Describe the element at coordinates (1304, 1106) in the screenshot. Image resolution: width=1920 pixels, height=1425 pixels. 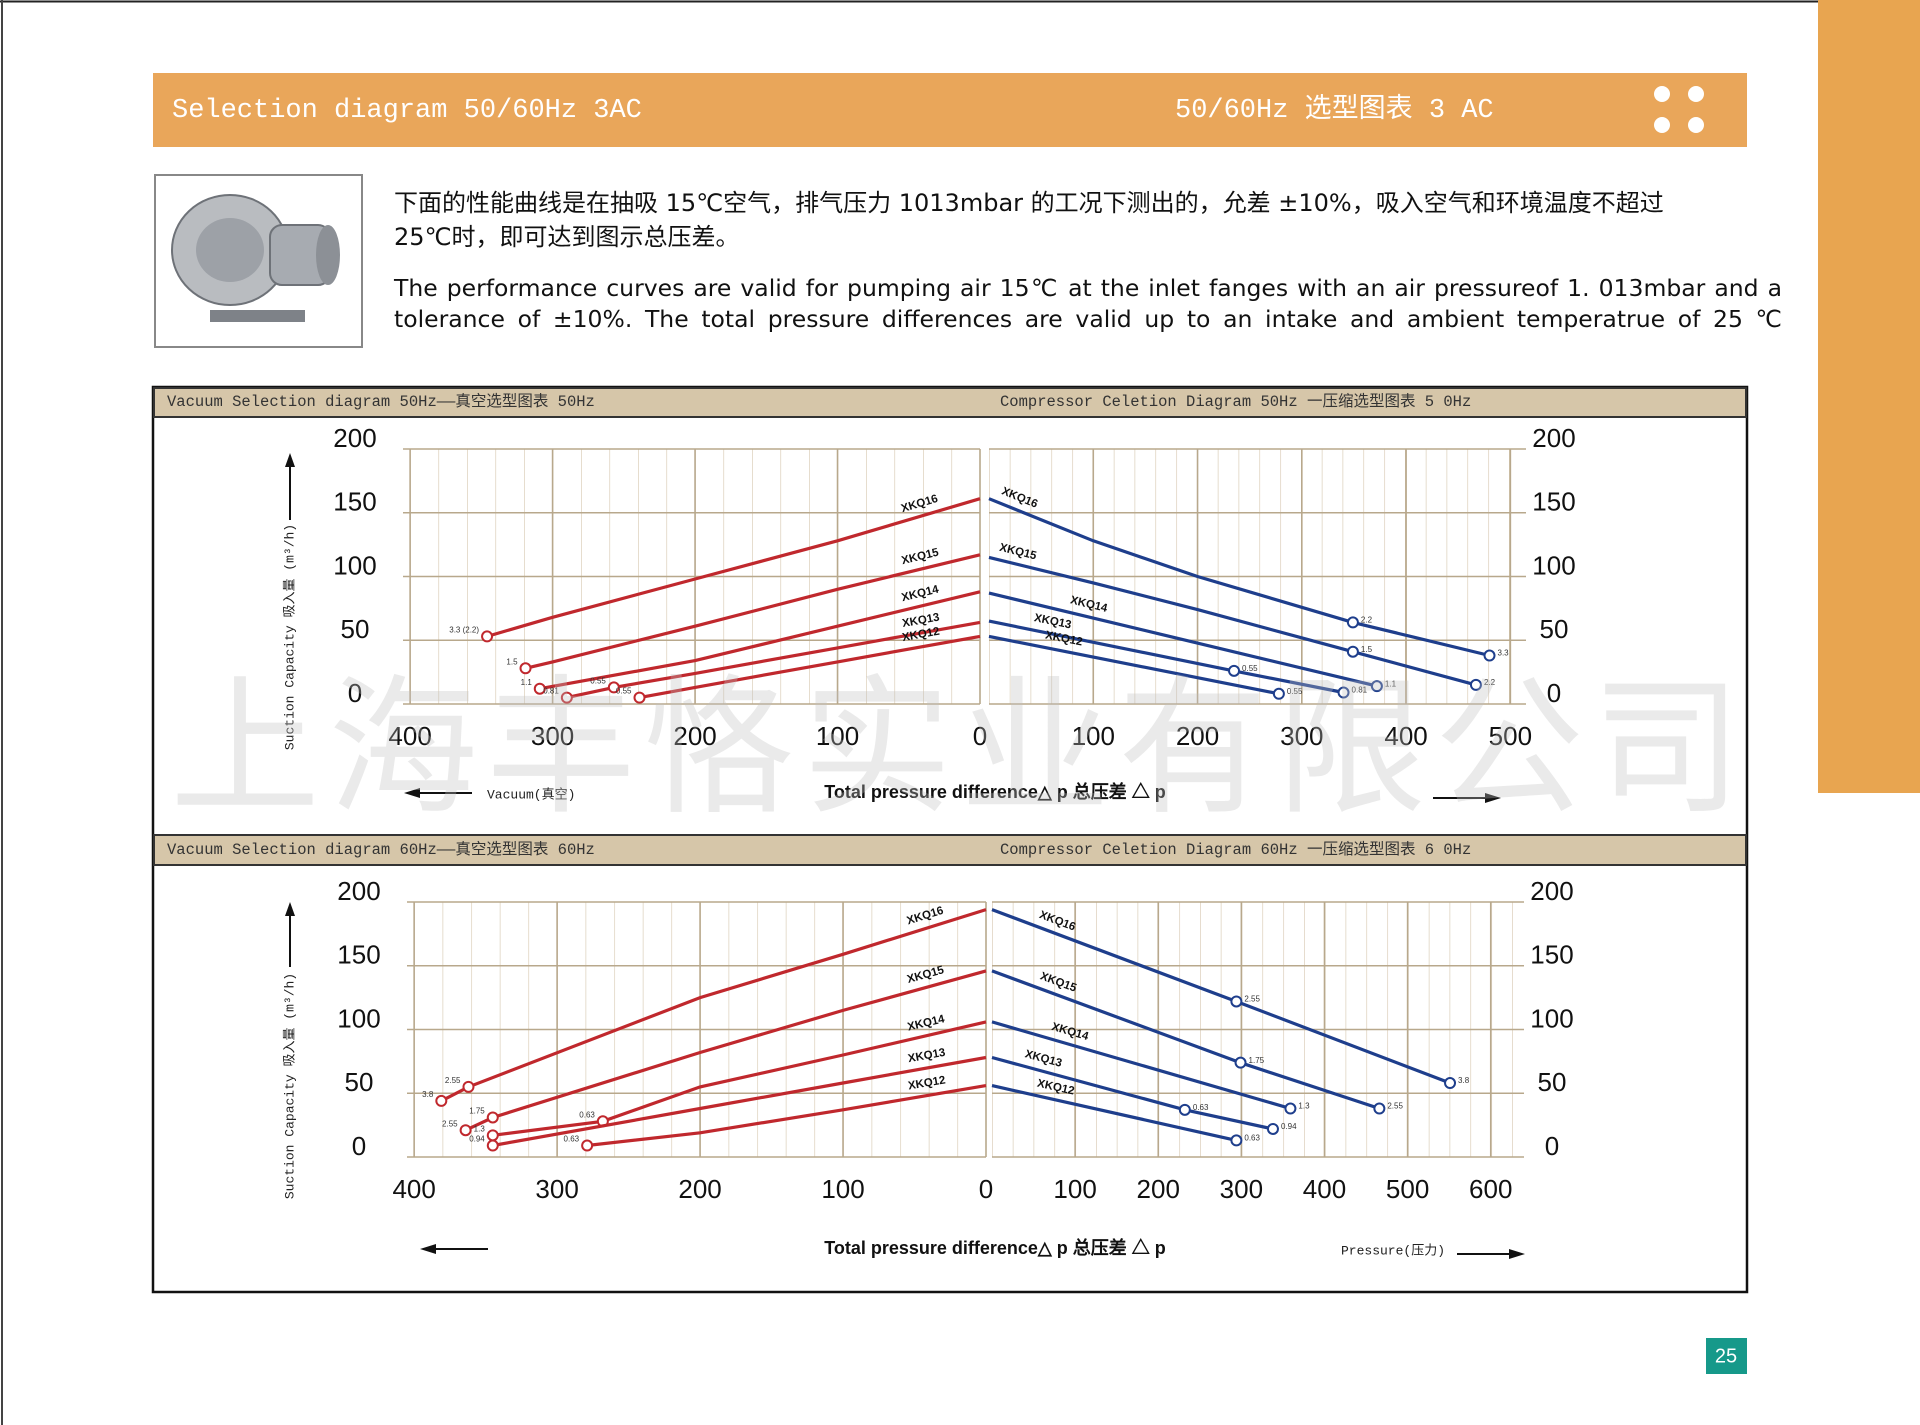
I see `point-label: 1.3` at that location.